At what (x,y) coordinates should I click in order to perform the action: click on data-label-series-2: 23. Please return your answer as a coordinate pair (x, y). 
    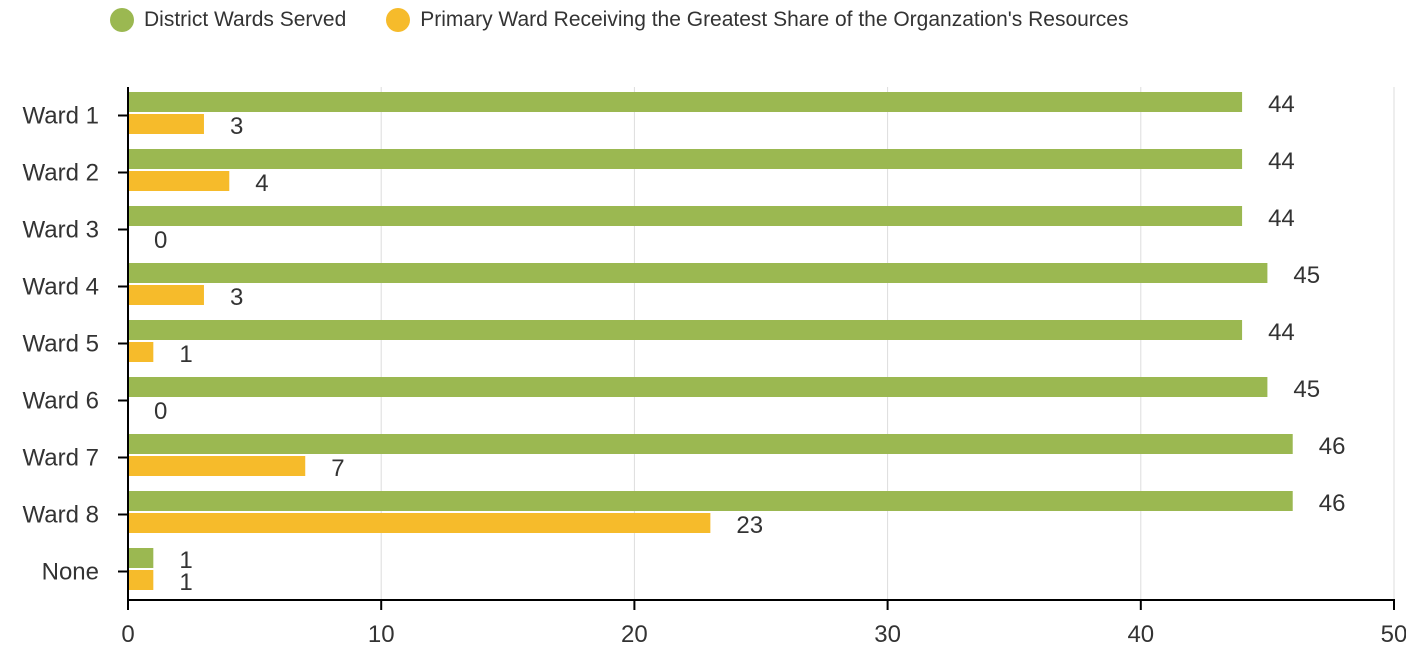
    Looking at the image, I should click on (749, 525).